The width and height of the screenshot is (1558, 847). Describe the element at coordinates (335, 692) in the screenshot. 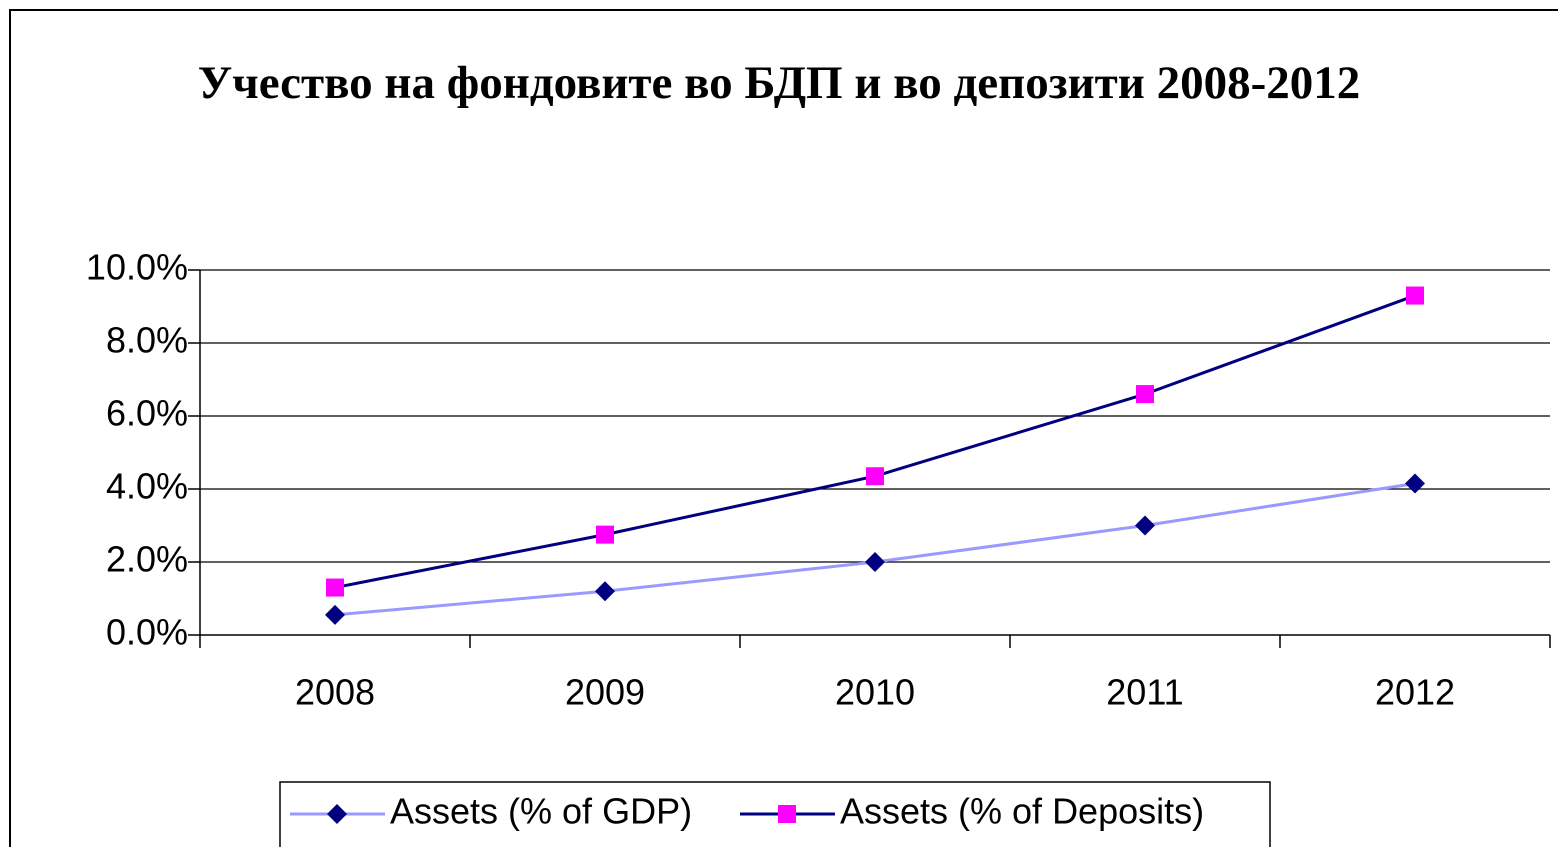

I see `x-tick-label: 2008` at that location.